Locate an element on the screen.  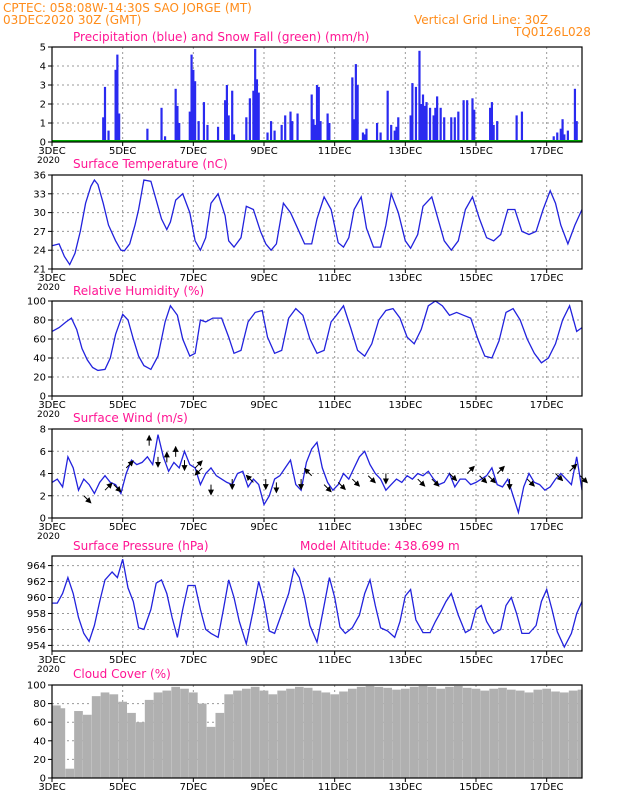
wind-ytick-label: 8 is located at coordinates (43, 430).